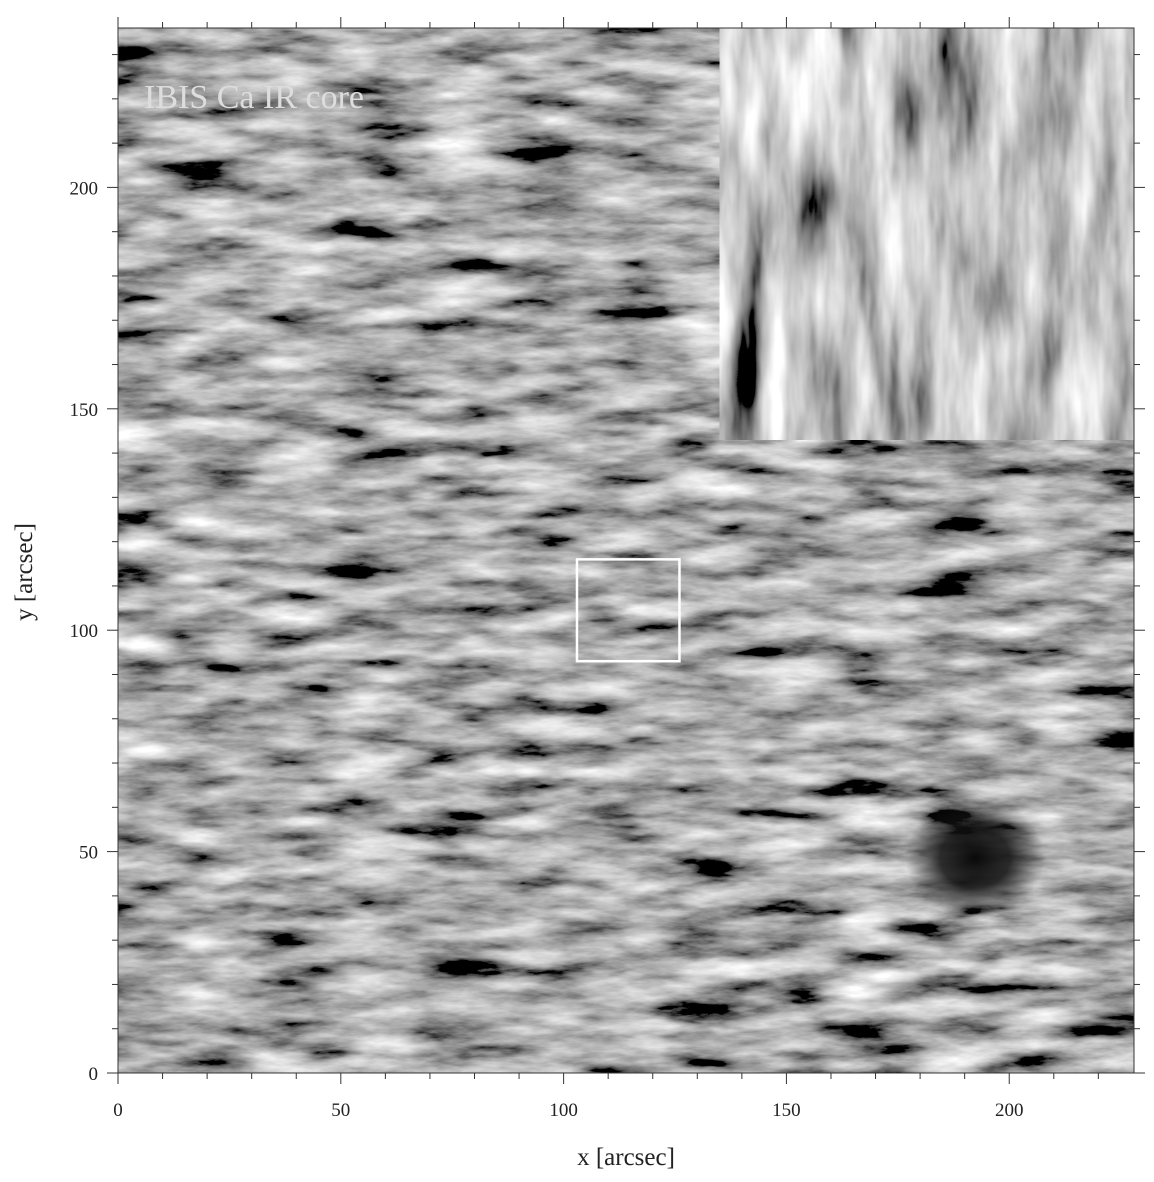 The image size is (1154, 1182). Describe the element at coordinates (94, 1074) in the screenshot. I see `y-tick-label: 0` at that location.